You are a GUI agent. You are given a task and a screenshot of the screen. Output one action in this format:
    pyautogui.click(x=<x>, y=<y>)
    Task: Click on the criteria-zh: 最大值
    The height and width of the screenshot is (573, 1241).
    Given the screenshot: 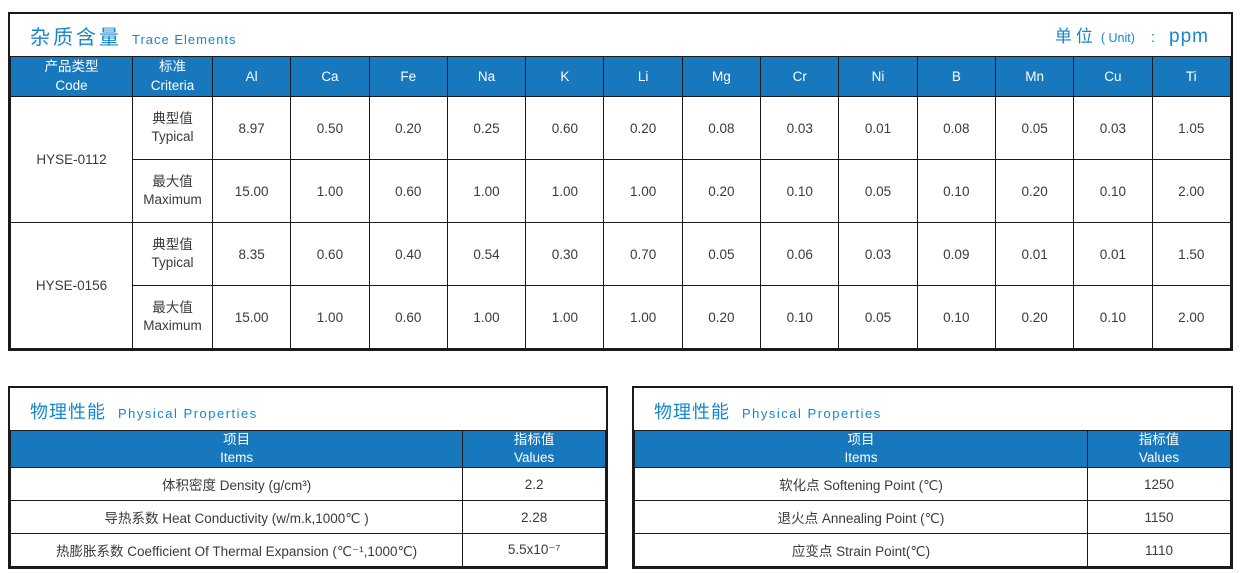 What is the action you would take?
    pyautogui.click(x=172, y=181)
    